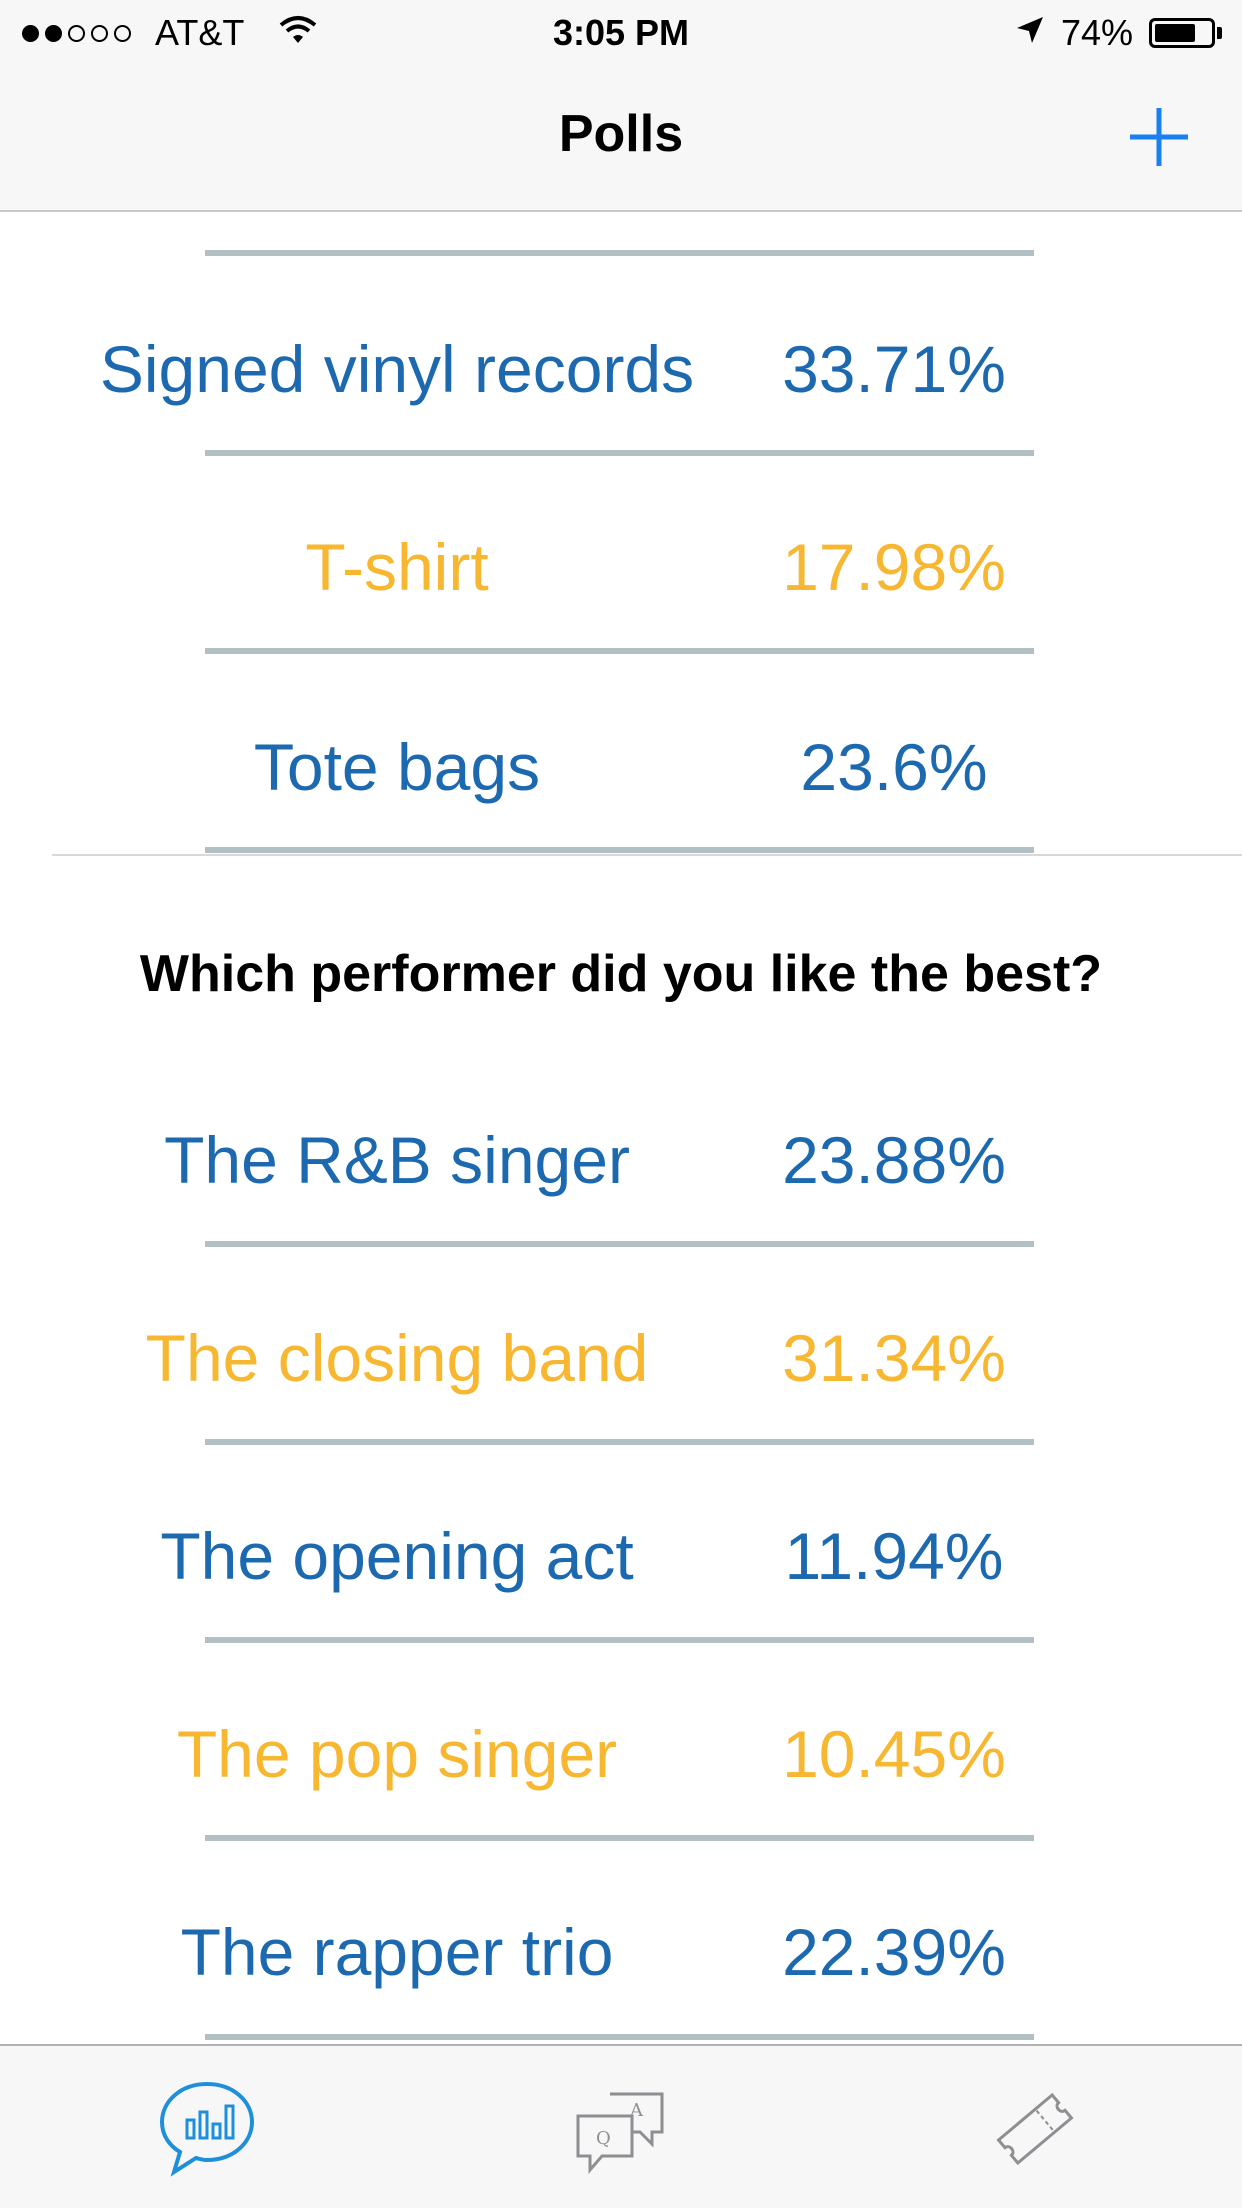  I want to click on status-bar: AT&T 3:05 PM 74%, so click(621, 33).